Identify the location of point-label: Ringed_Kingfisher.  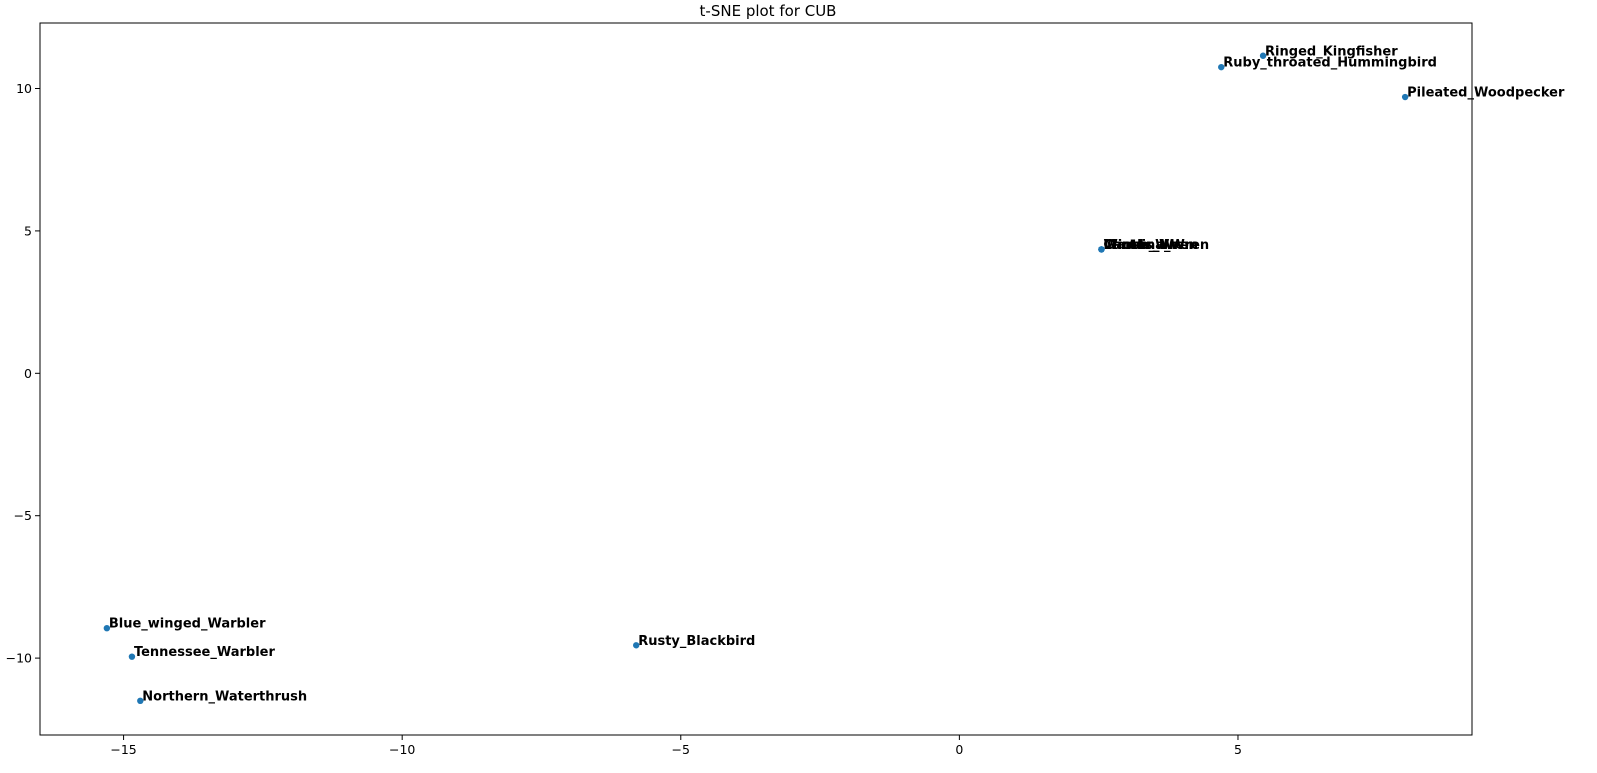
(1331, 51).